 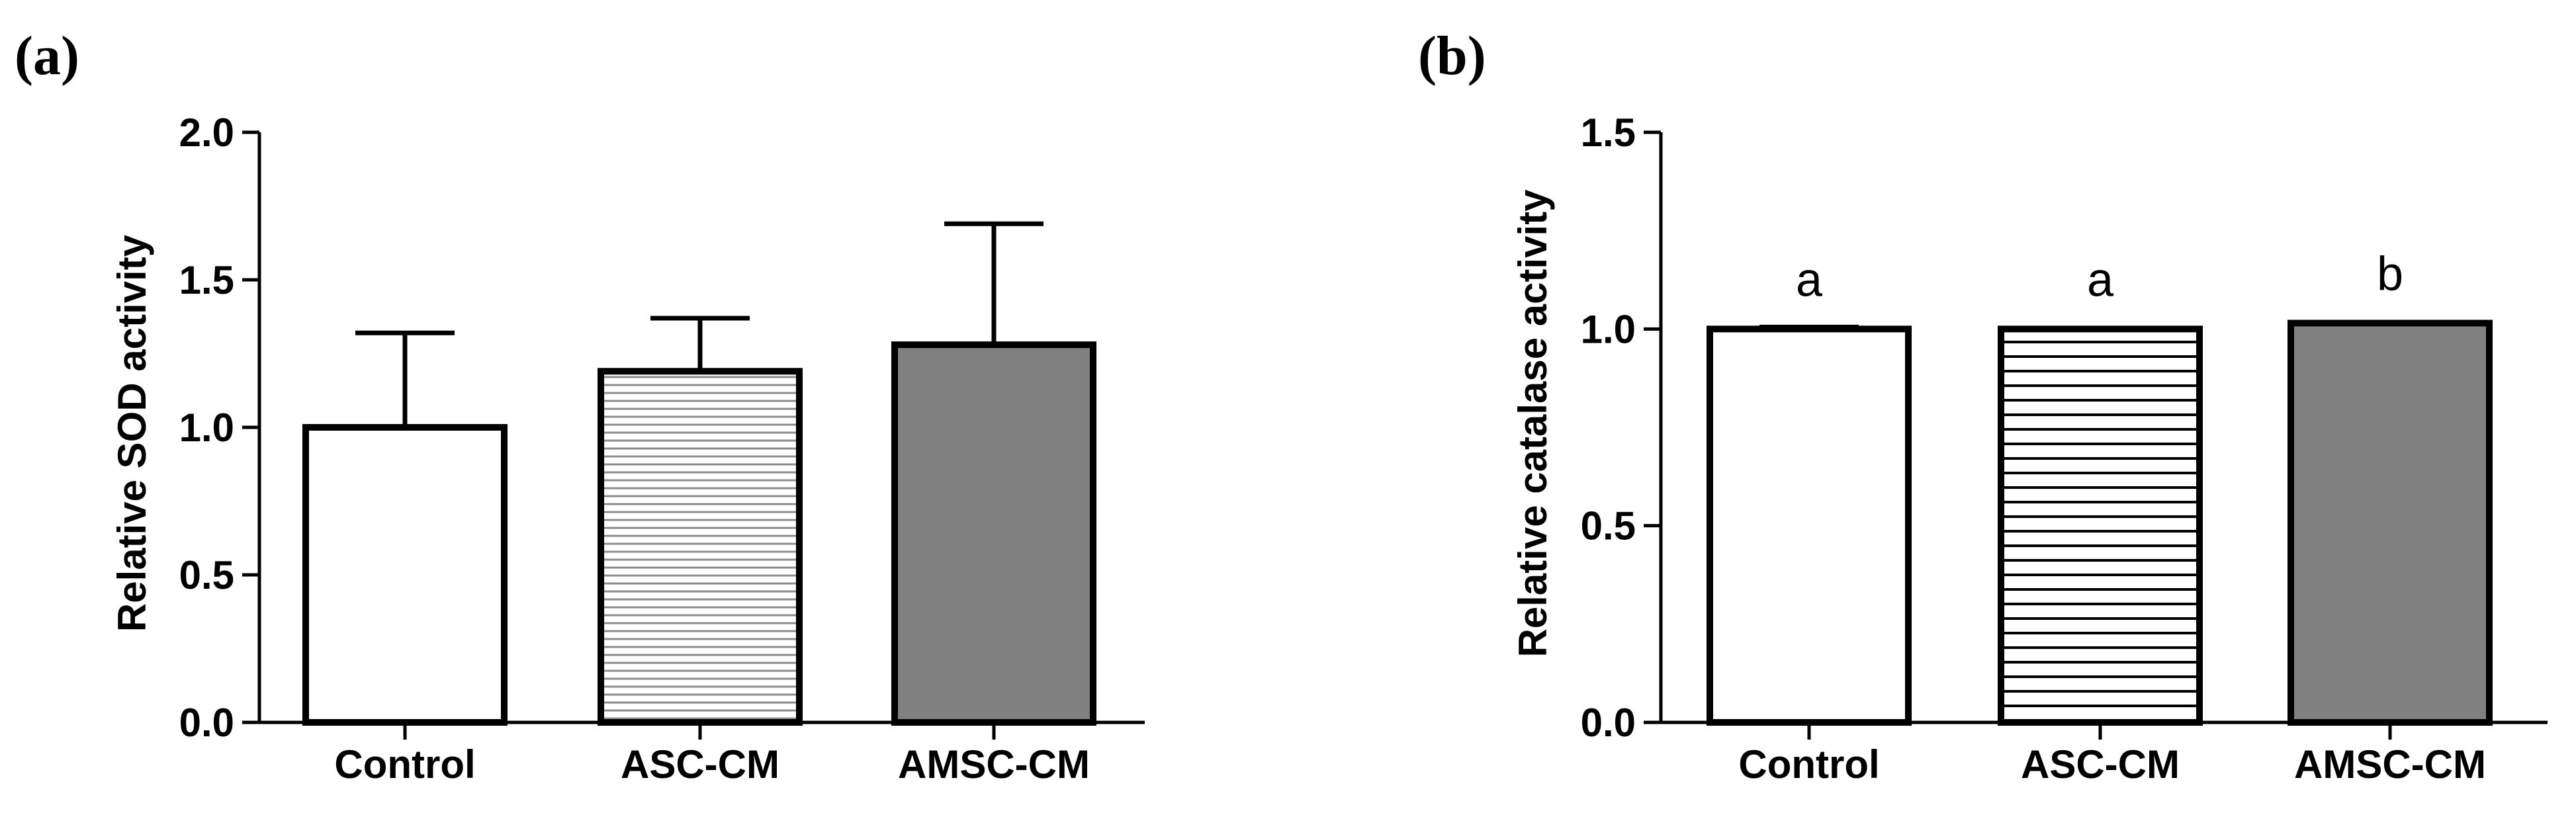 I want to click on panel-a-category-label: ASC-CM, so click(x=700, y=764).